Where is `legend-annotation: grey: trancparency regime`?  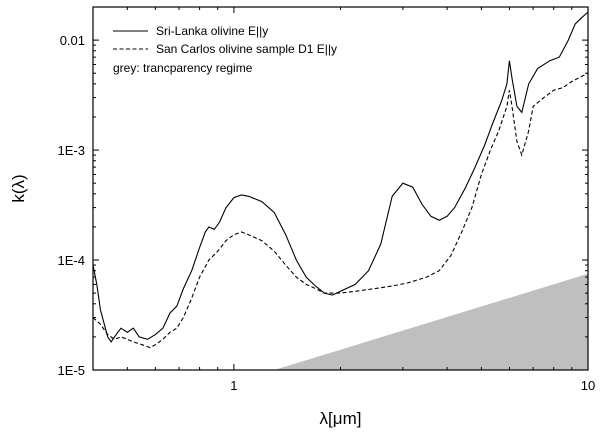 legend-annotation: grey: trancparency regime is located at coordinates (183, 68).